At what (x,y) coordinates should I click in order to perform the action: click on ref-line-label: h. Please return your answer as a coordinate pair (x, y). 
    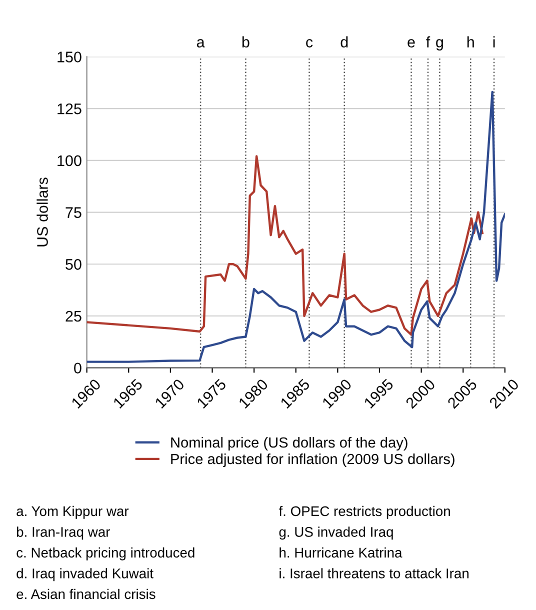
    Looking at the image, I should click on (470, 42).